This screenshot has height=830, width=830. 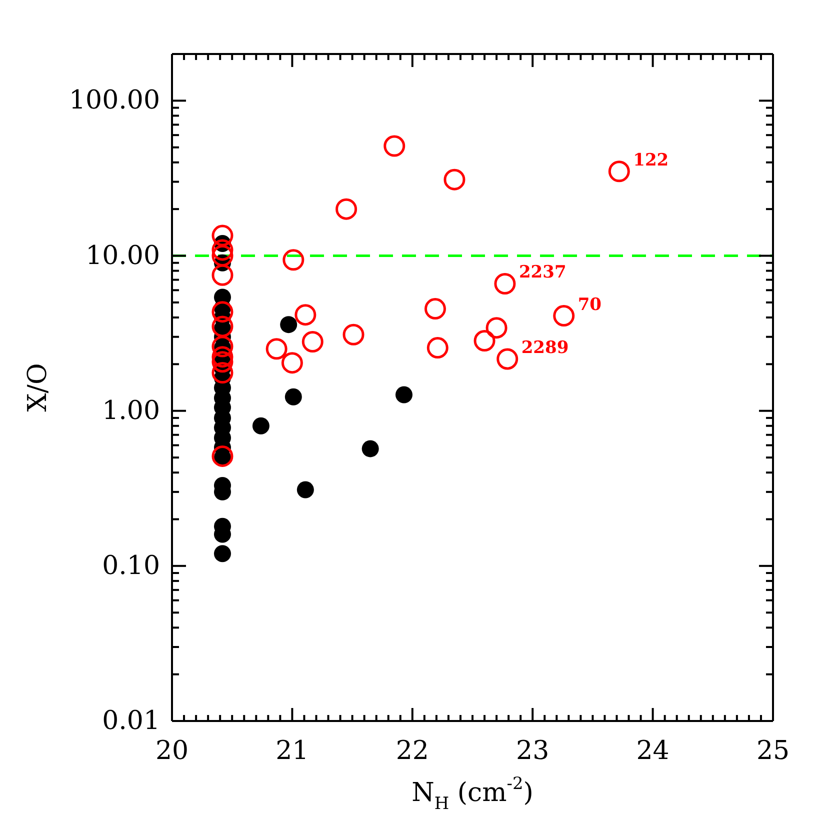 What do you see at coordinates (38, 387) in the screenshot?
I see `y-axis-title: X/O` at bounding box center [38, 387].